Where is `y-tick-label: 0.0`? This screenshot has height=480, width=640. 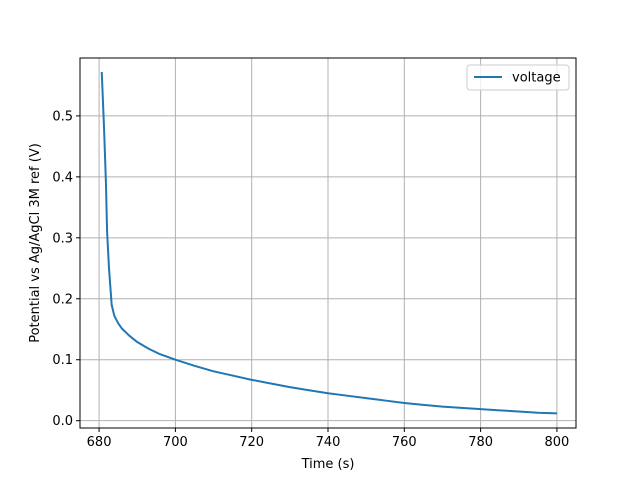 y-tick-label: 0.0 is located at coordinates (62, 421).